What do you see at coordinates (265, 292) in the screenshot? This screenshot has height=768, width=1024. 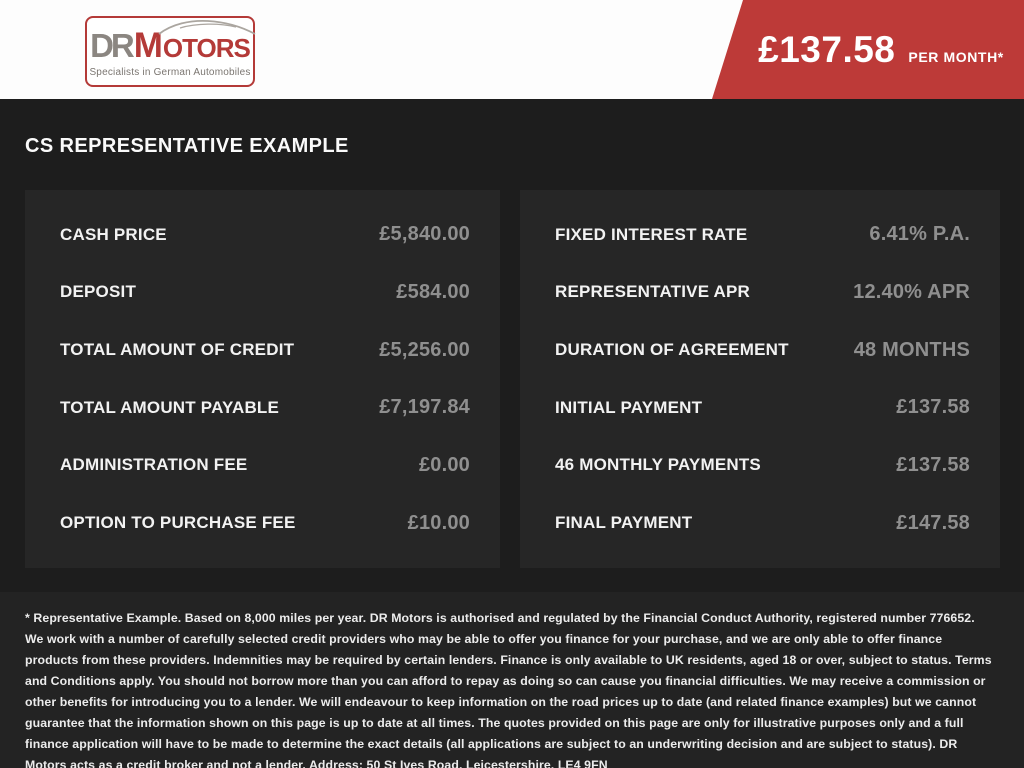 I see `finance-row: DEPOSIT £584.00` at bounding box center [265, 292].